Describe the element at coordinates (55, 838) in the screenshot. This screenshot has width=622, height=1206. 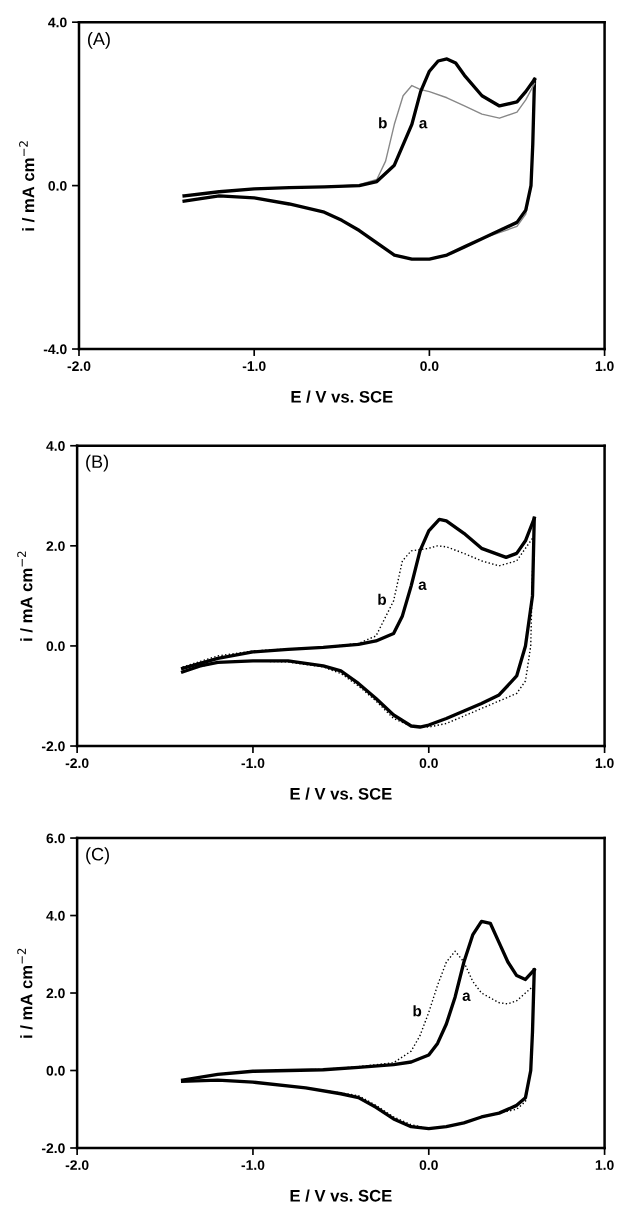
I see `y-tick-label: 6.0` at that location.